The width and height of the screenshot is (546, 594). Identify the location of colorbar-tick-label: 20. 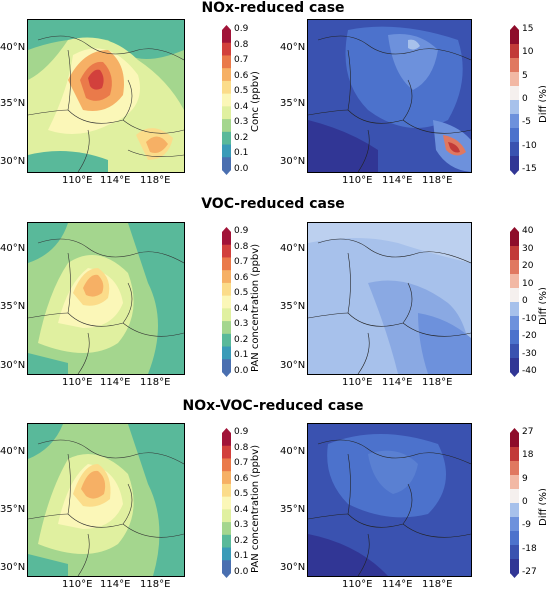
(528, 266).